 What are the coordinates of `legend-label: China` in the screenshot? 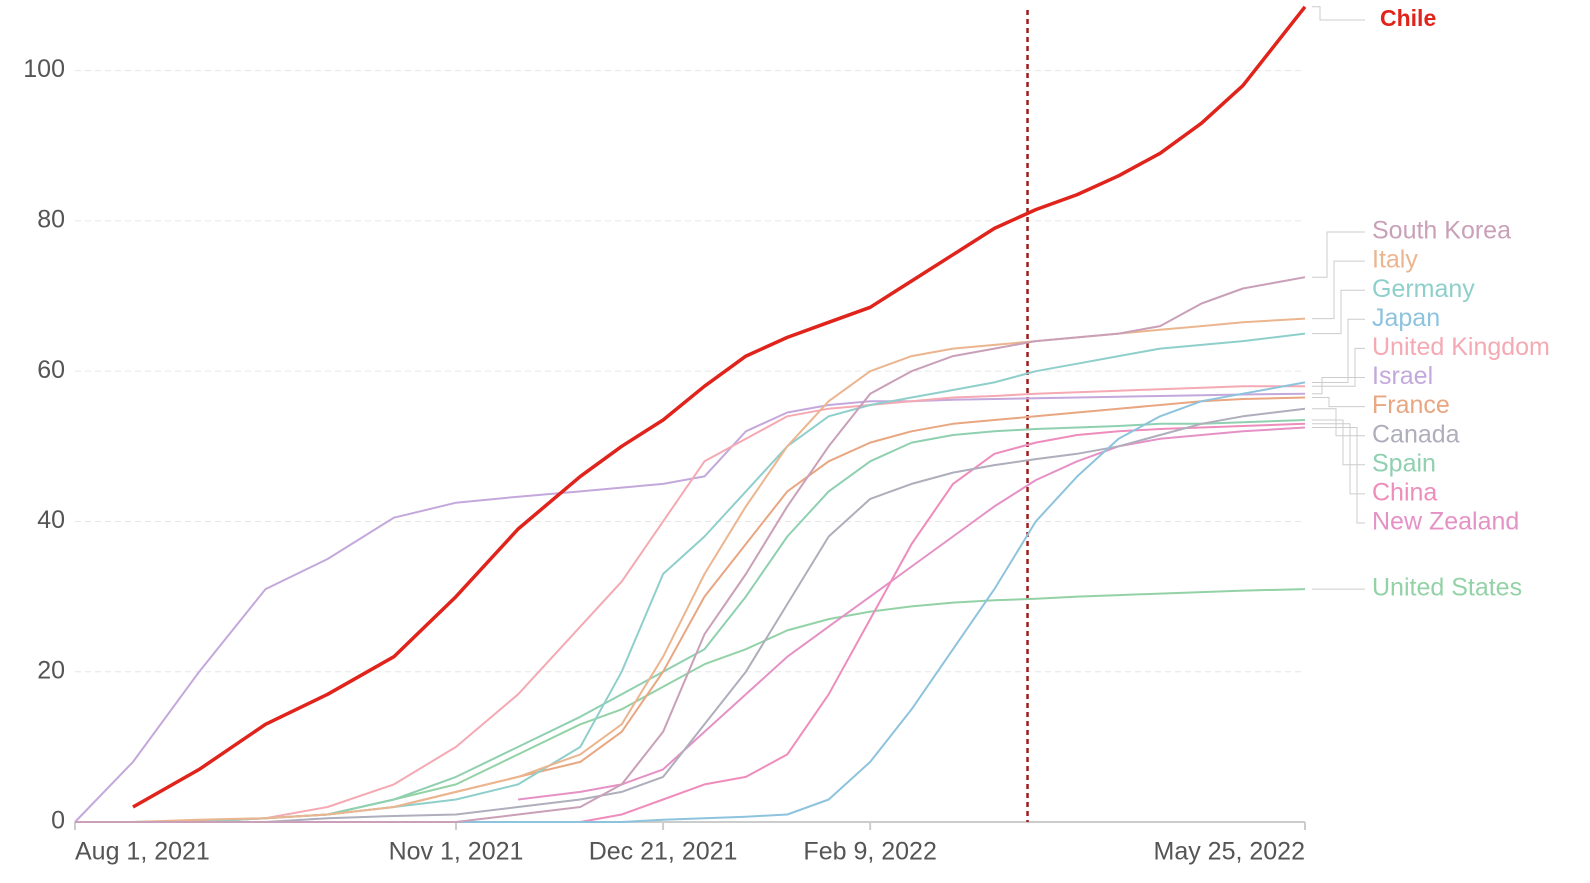 It's located at (1404, 493).